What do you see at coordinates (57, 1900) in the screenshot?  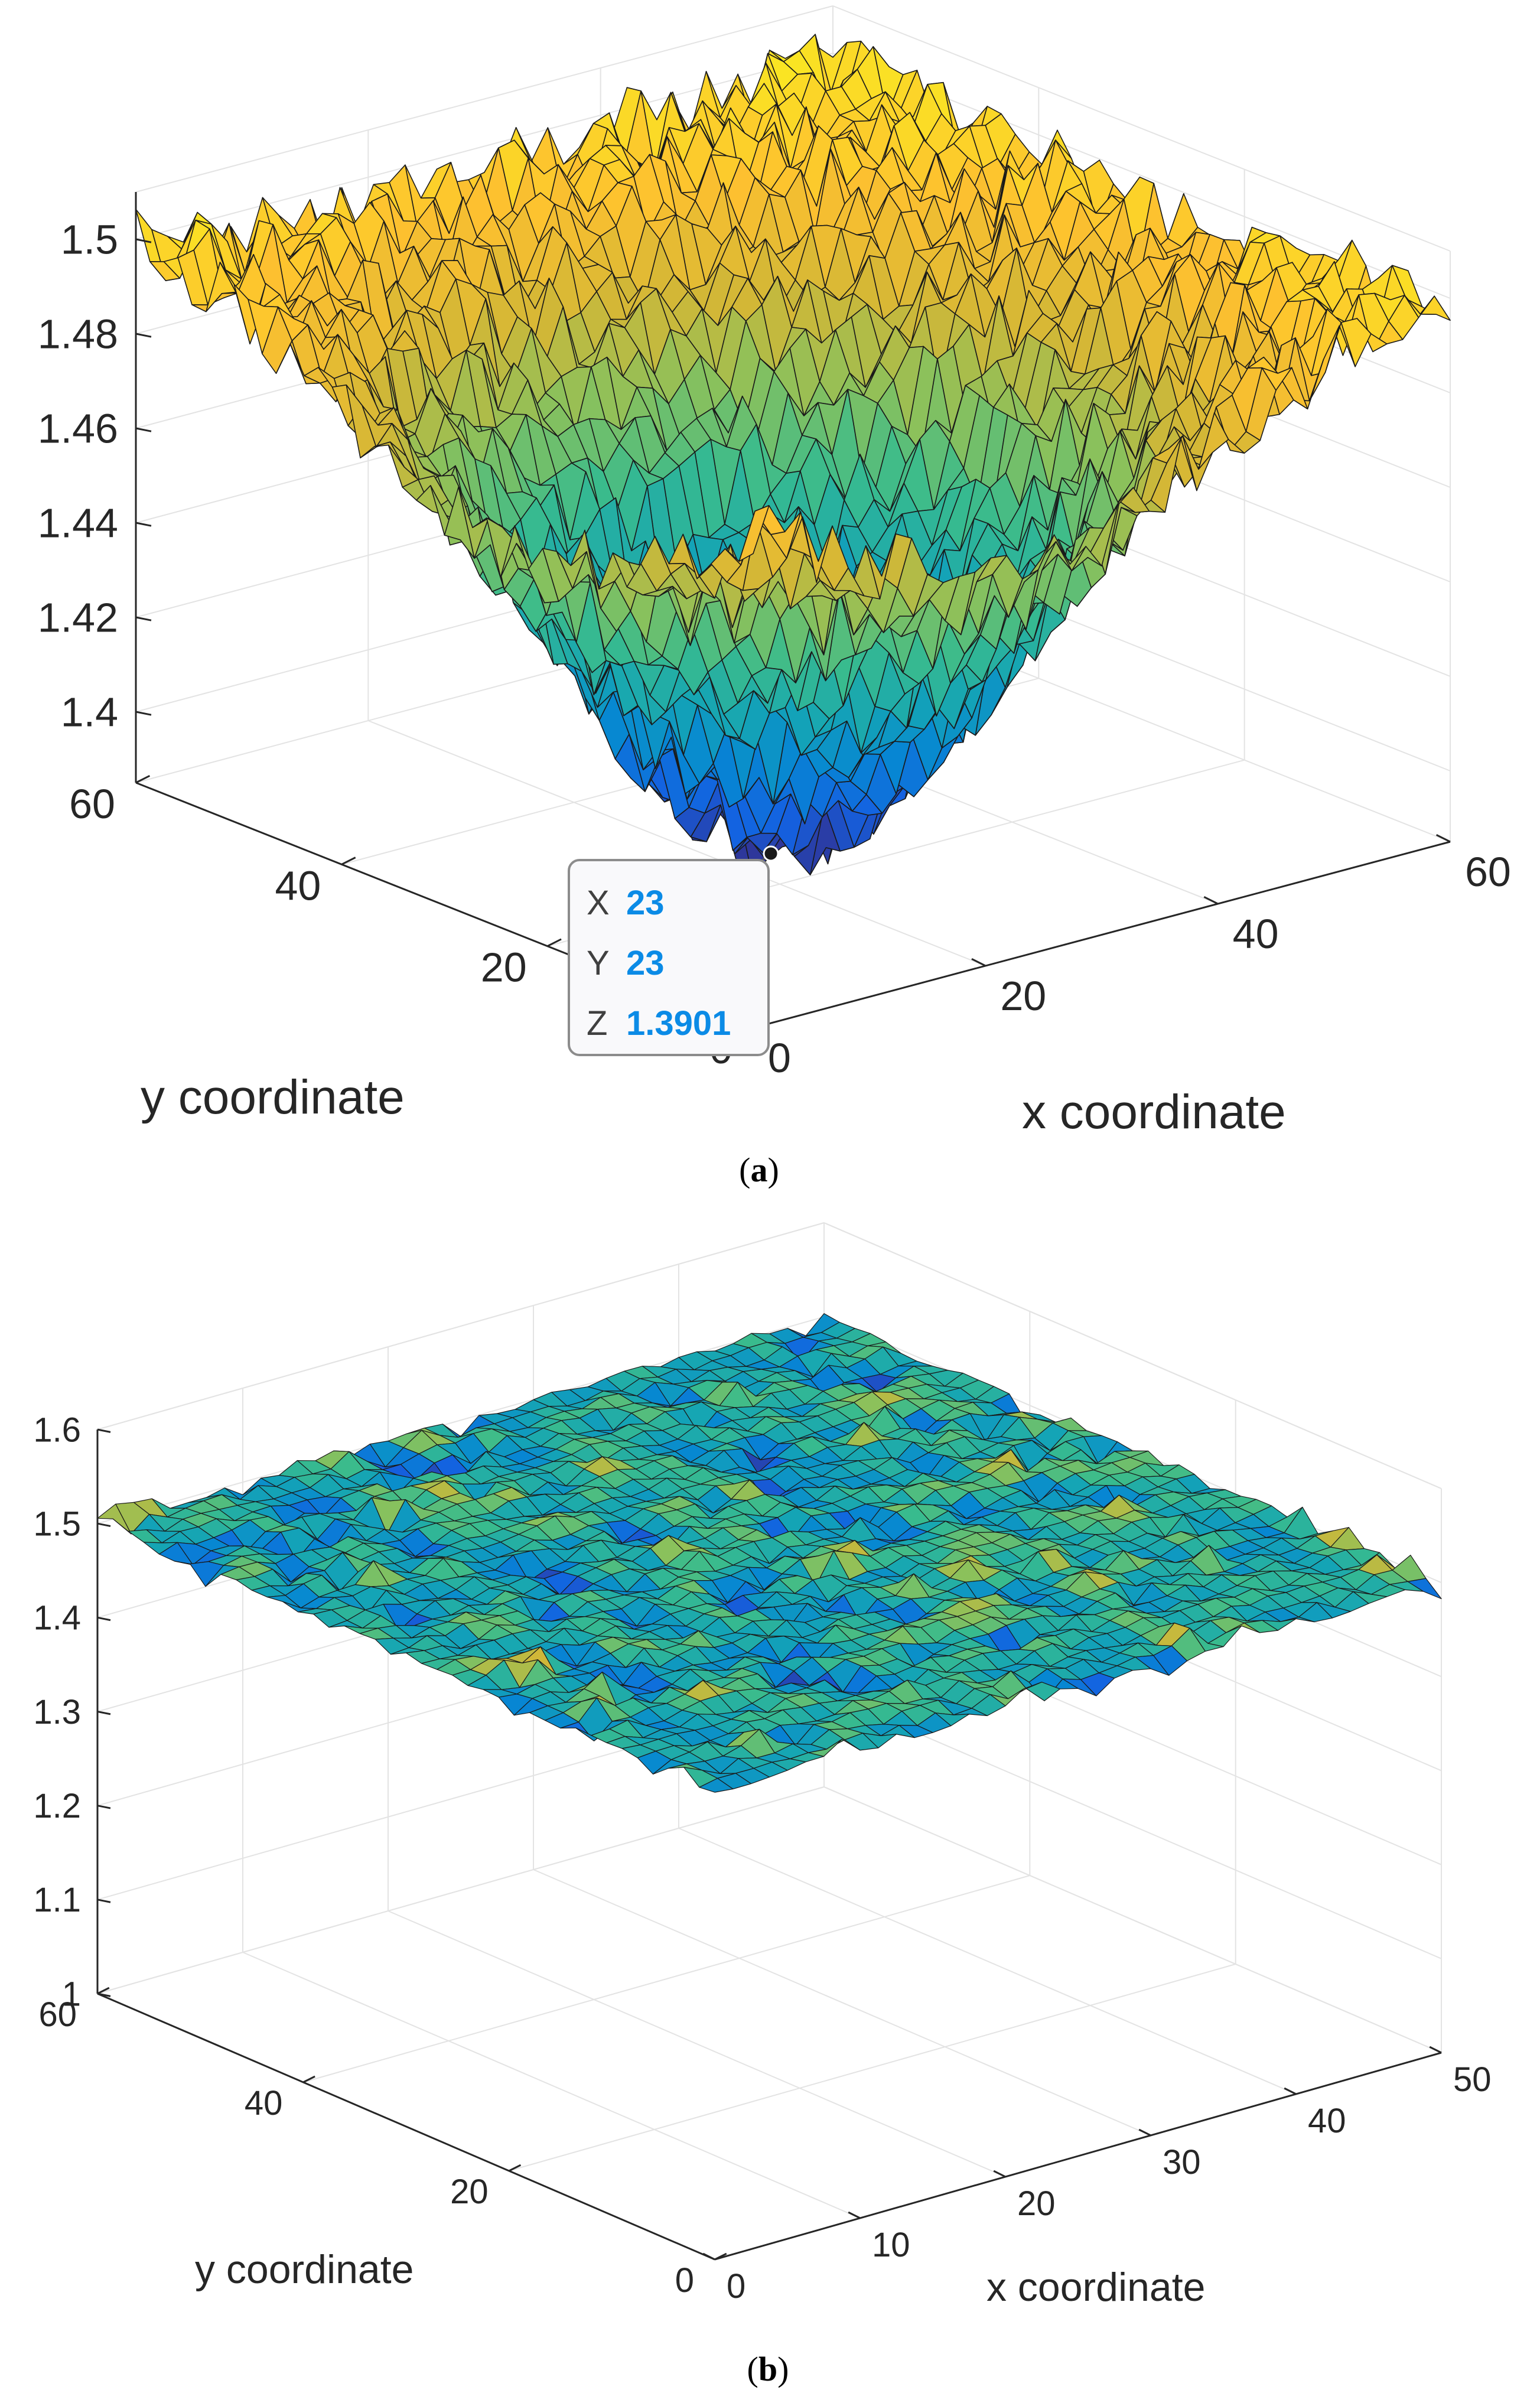 I see `z-tick-label: 1.1` at bounding box center [57, 1900].